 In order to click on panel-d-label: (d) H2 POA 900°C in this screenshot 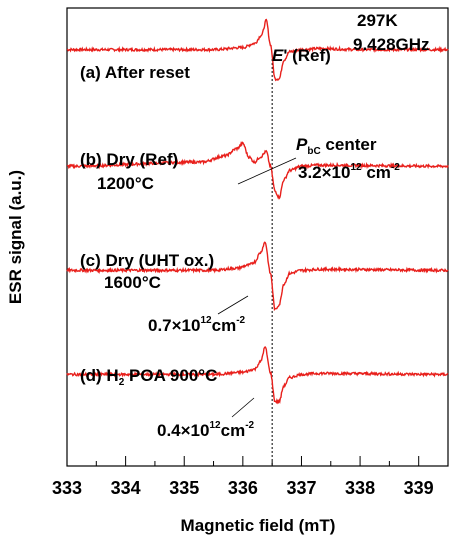, I will do `click(148, 377)`.